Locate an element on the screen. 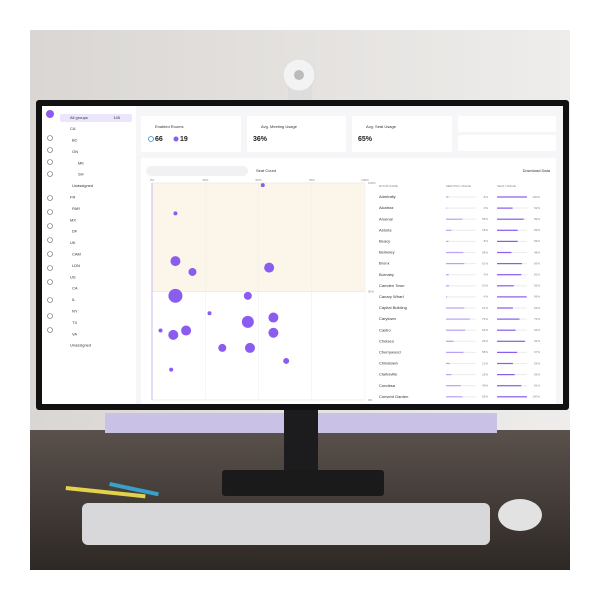 The height and width of the screenshot is (600, 600). usage-label: 61% is located at coordinates (485, 308).